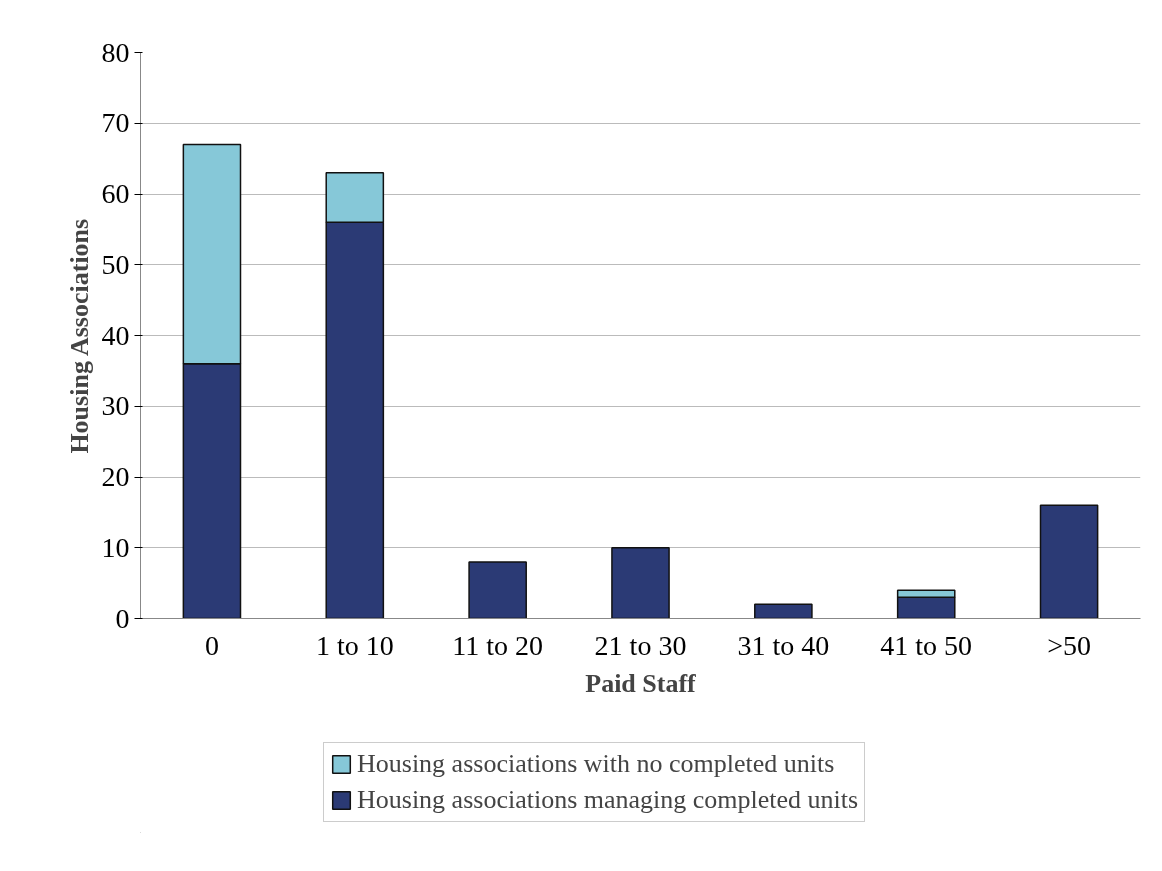  What do you see at coordinates (115, 264) in the screenshot?
I see `y-tick-label: 50` at bounding box center [115, 264].